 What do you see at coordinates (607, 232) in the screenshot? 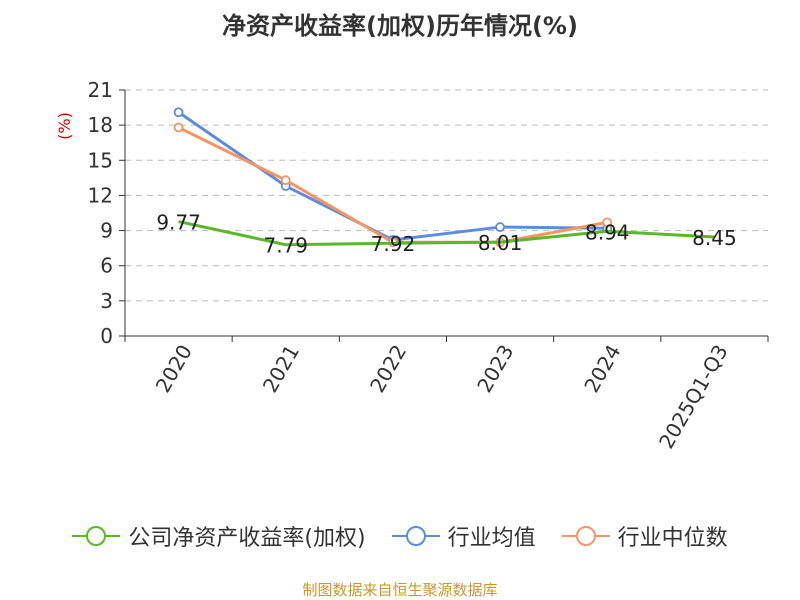
I see `data-label: 8.94` at bounding box center [607, 232].